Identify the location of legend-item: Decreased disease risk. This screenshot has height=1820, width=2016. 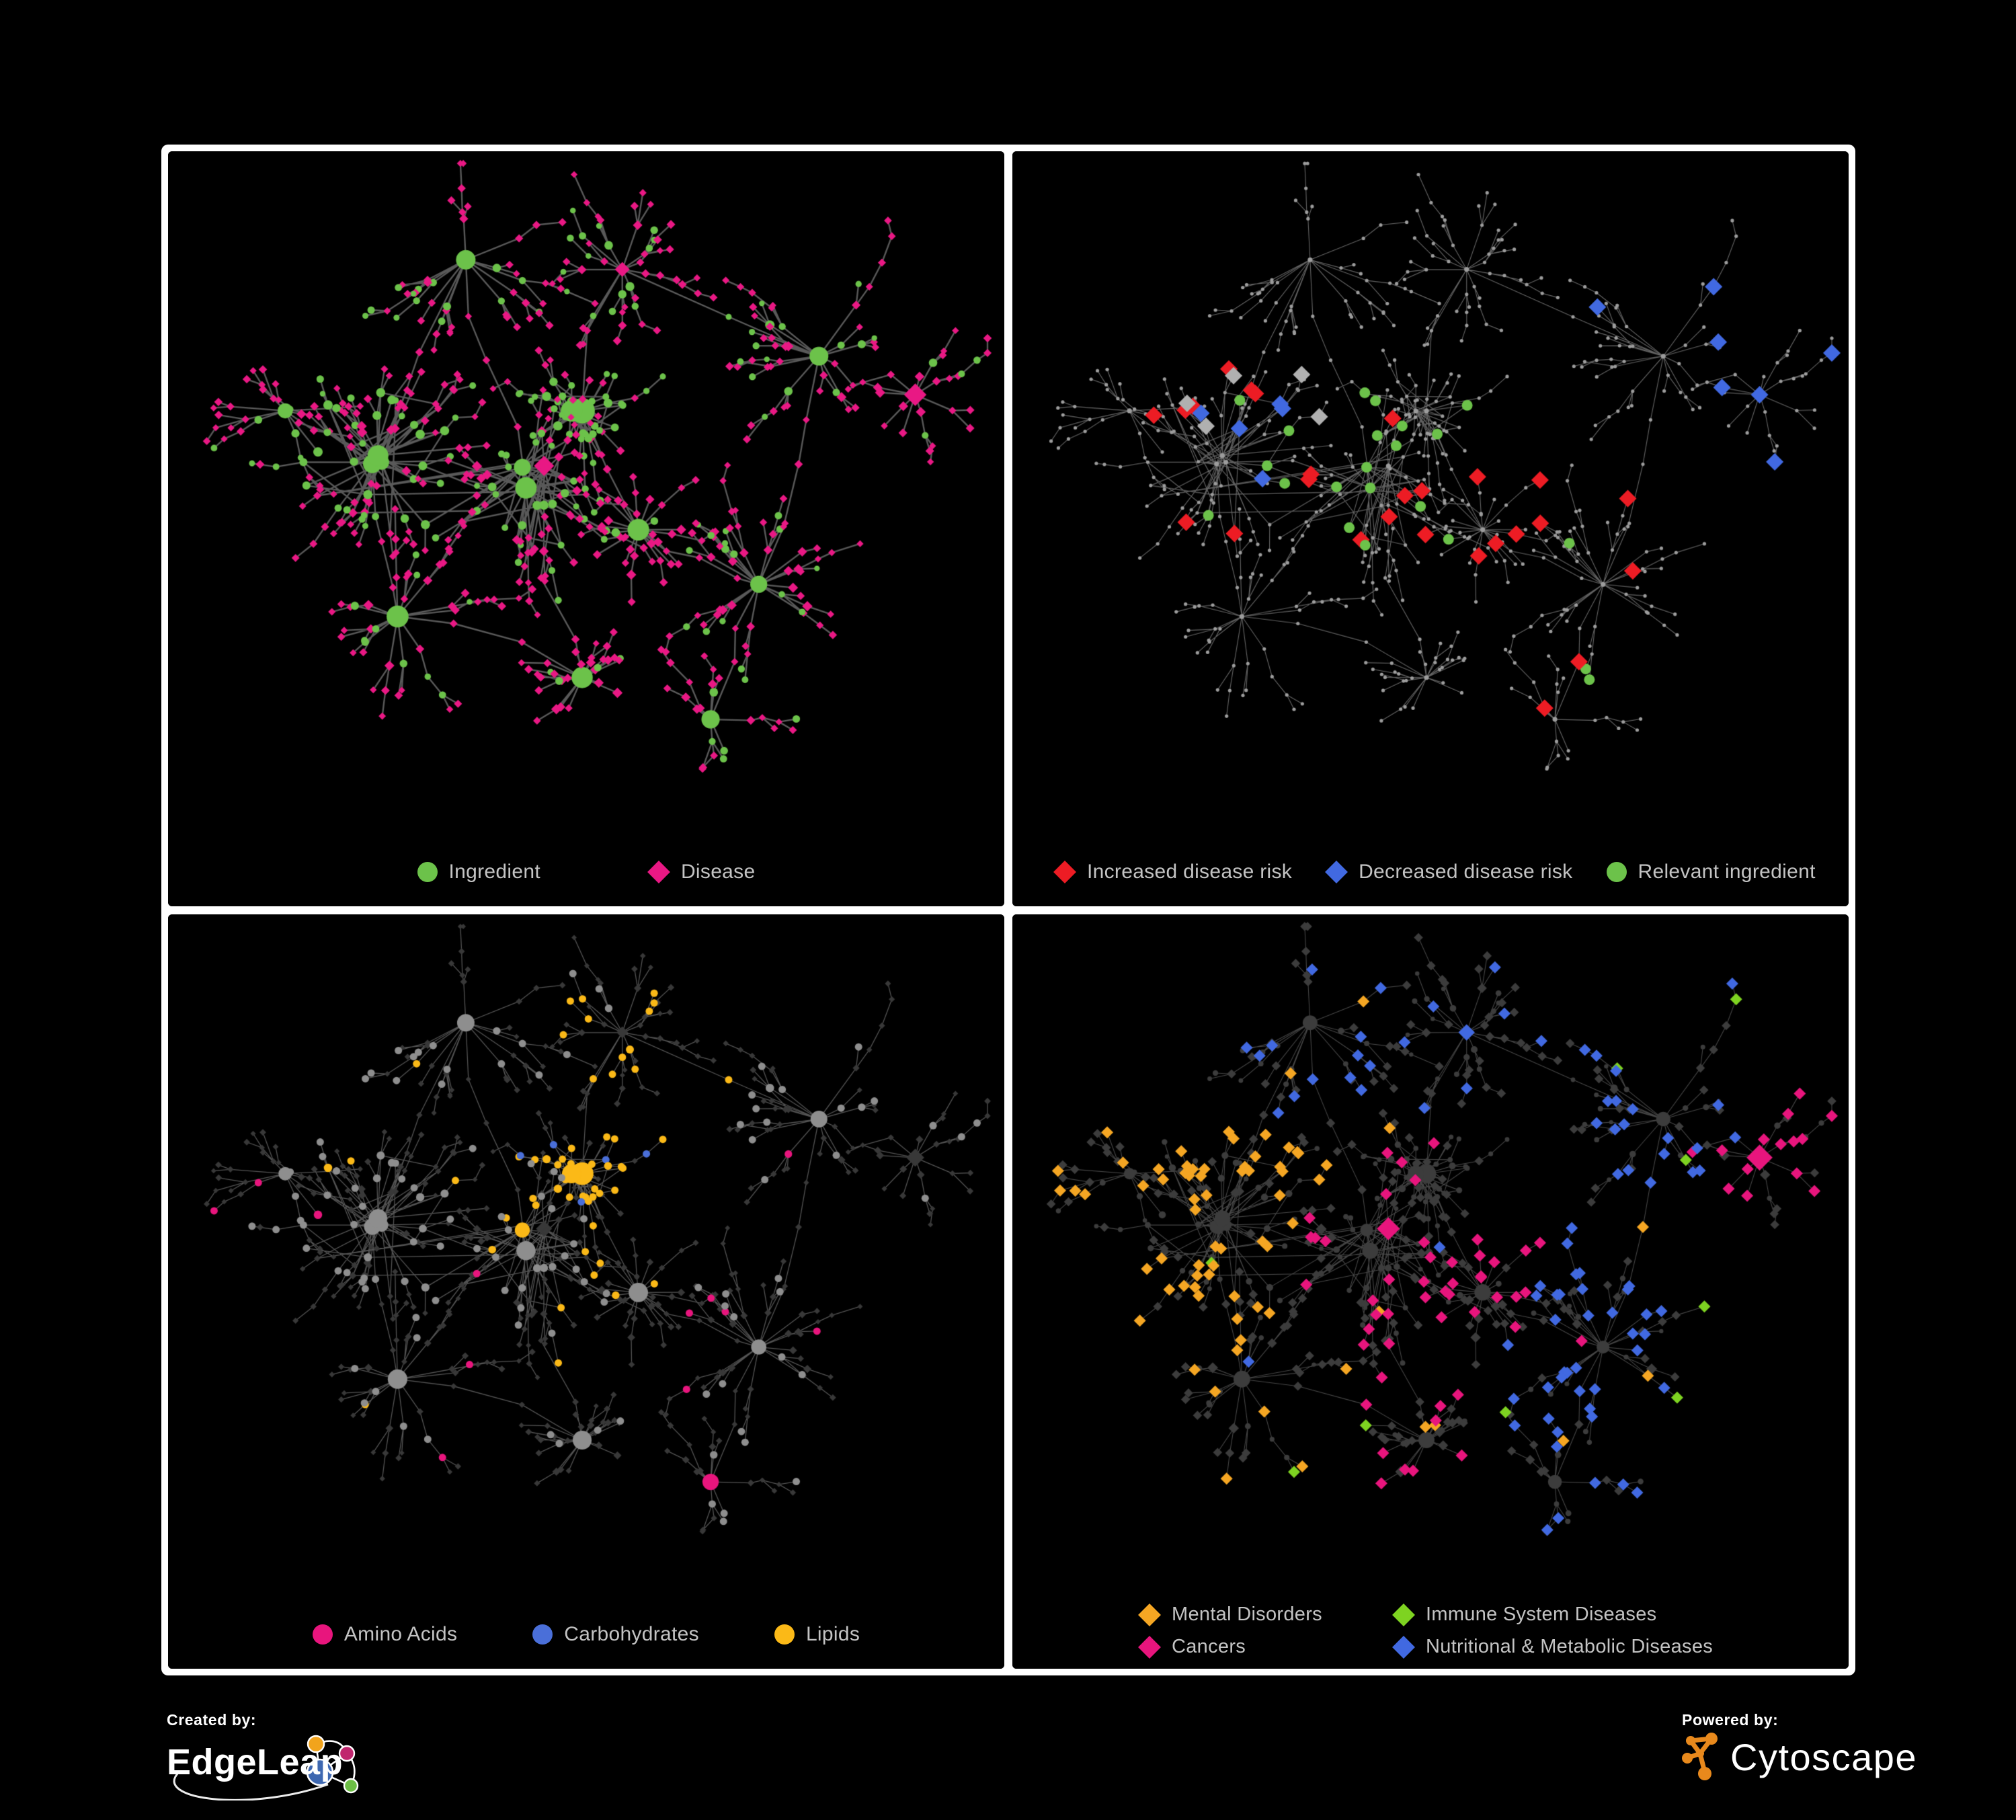
(1449, 871).